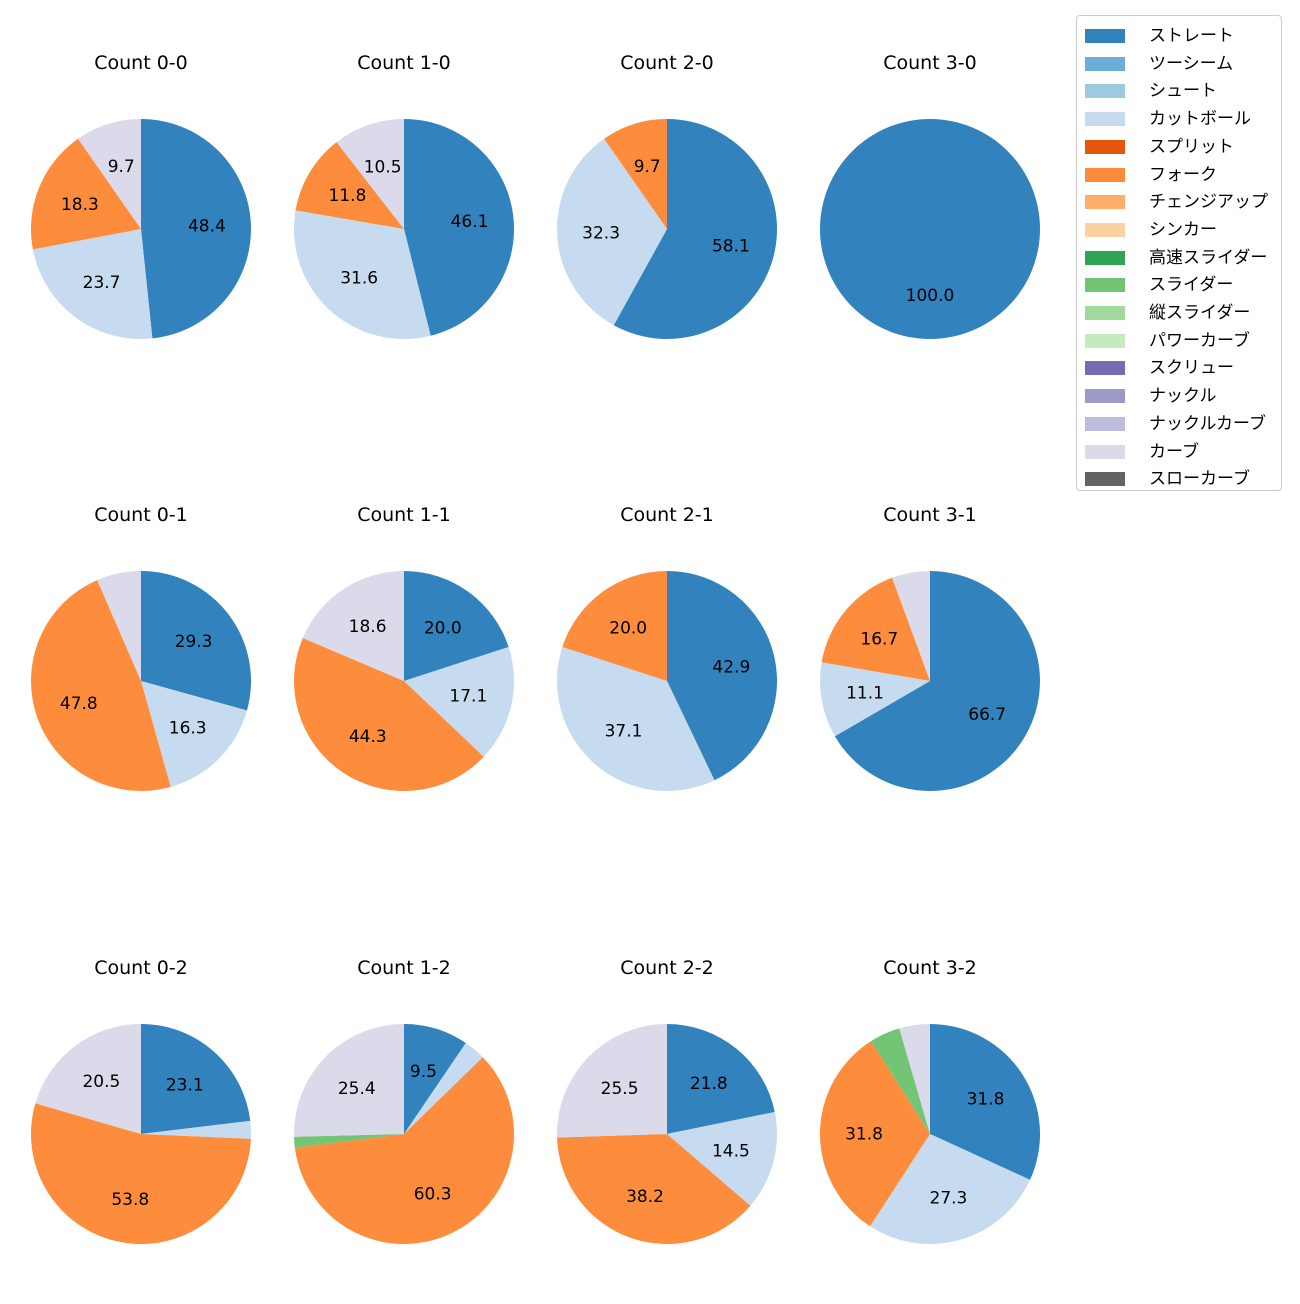  I want to click on pie-chart: Count 2-2 21.8 14.5 38.2 25.5, so click(667, 1100).